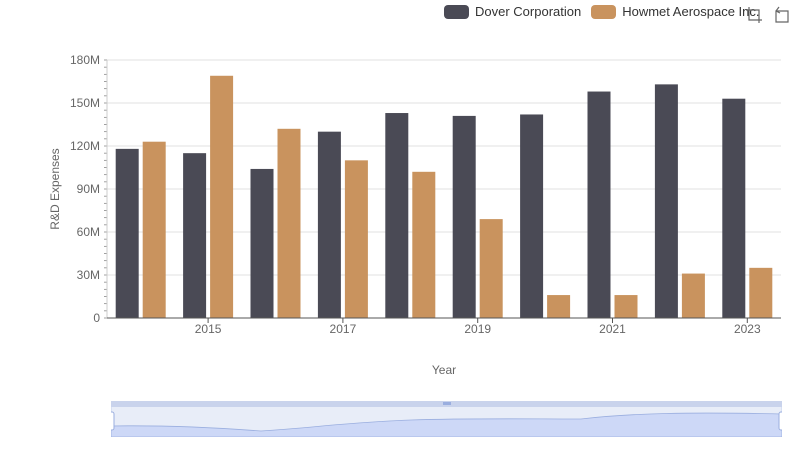 The image size is (800, 461). I want to click on legend-swatch-dover, so click(456, 11).